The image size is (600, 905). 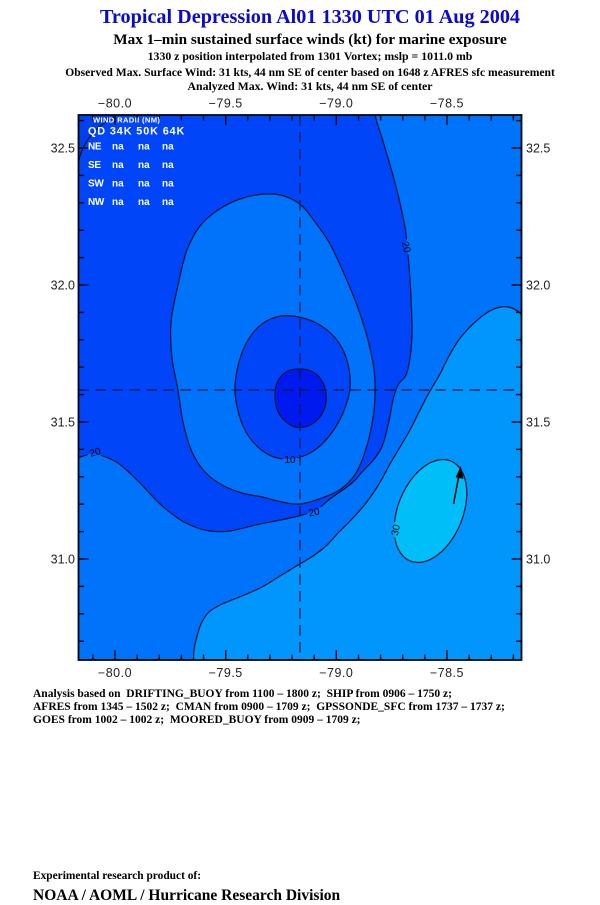 I want to click on svg-text: NW, so click(x=96, y=202).